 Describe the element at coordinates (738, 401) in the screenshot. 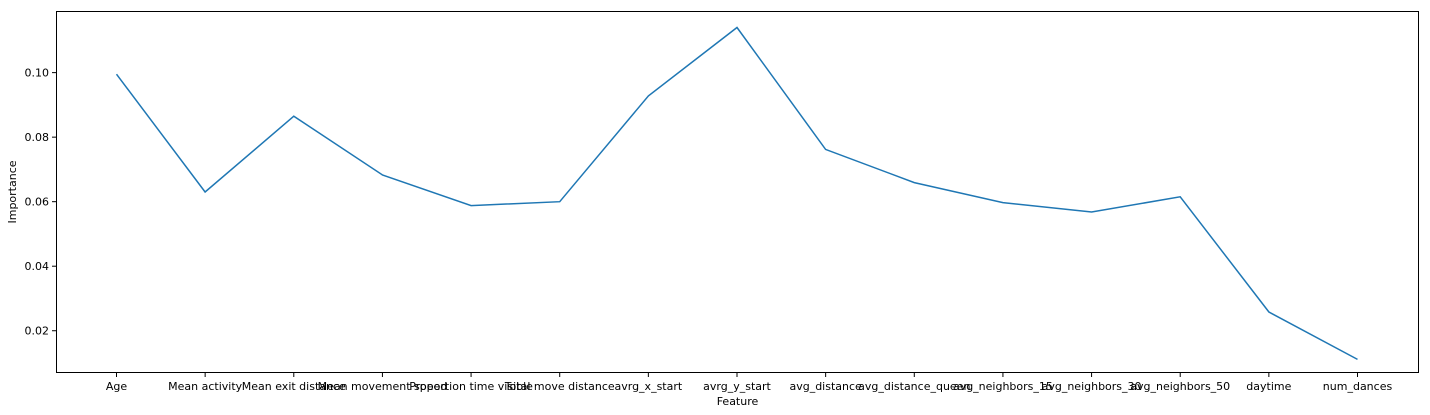

I see `x-axis-label: Feature` at that location.